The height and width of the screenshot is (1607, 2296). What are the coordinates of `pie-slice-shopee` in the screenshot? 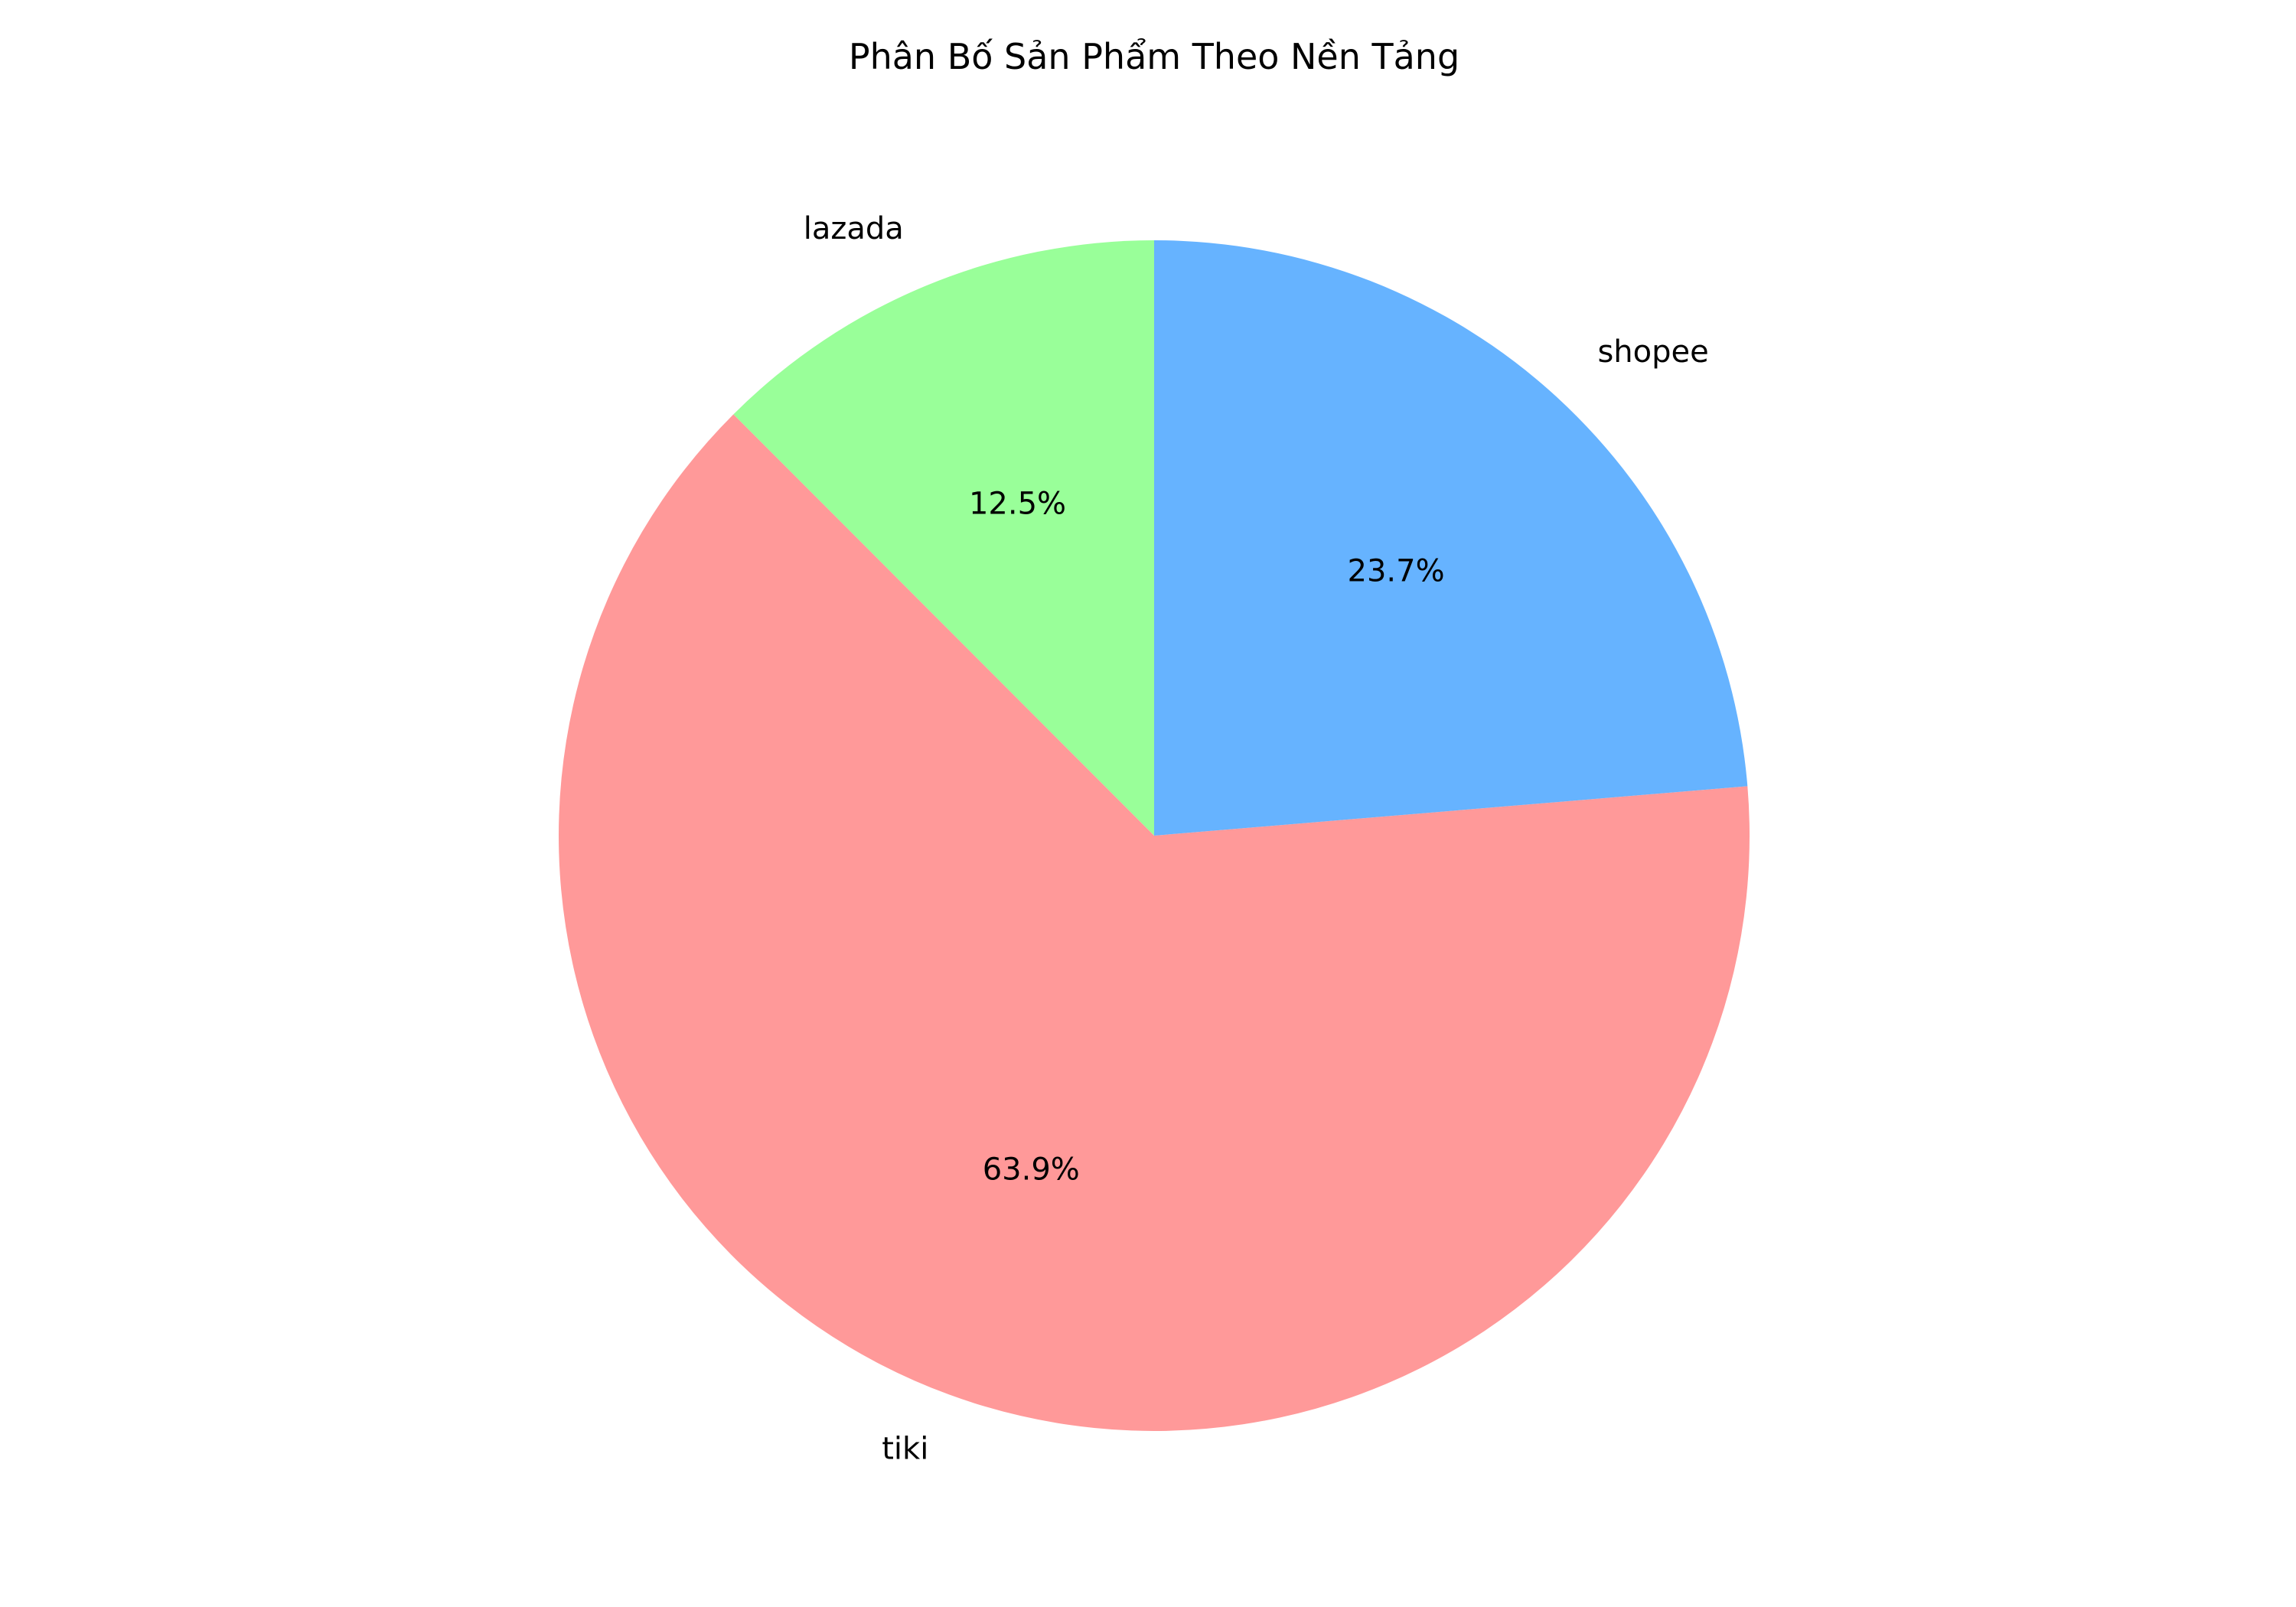 It's located at (1451, 538).